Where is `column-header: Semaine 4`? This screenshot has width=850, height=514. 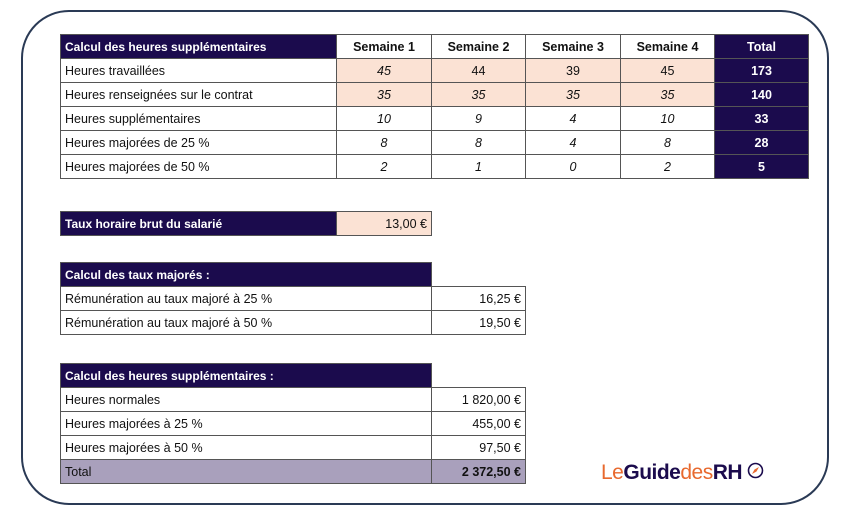 column-header: Semaine 4 is located at coordinates (667, 46).